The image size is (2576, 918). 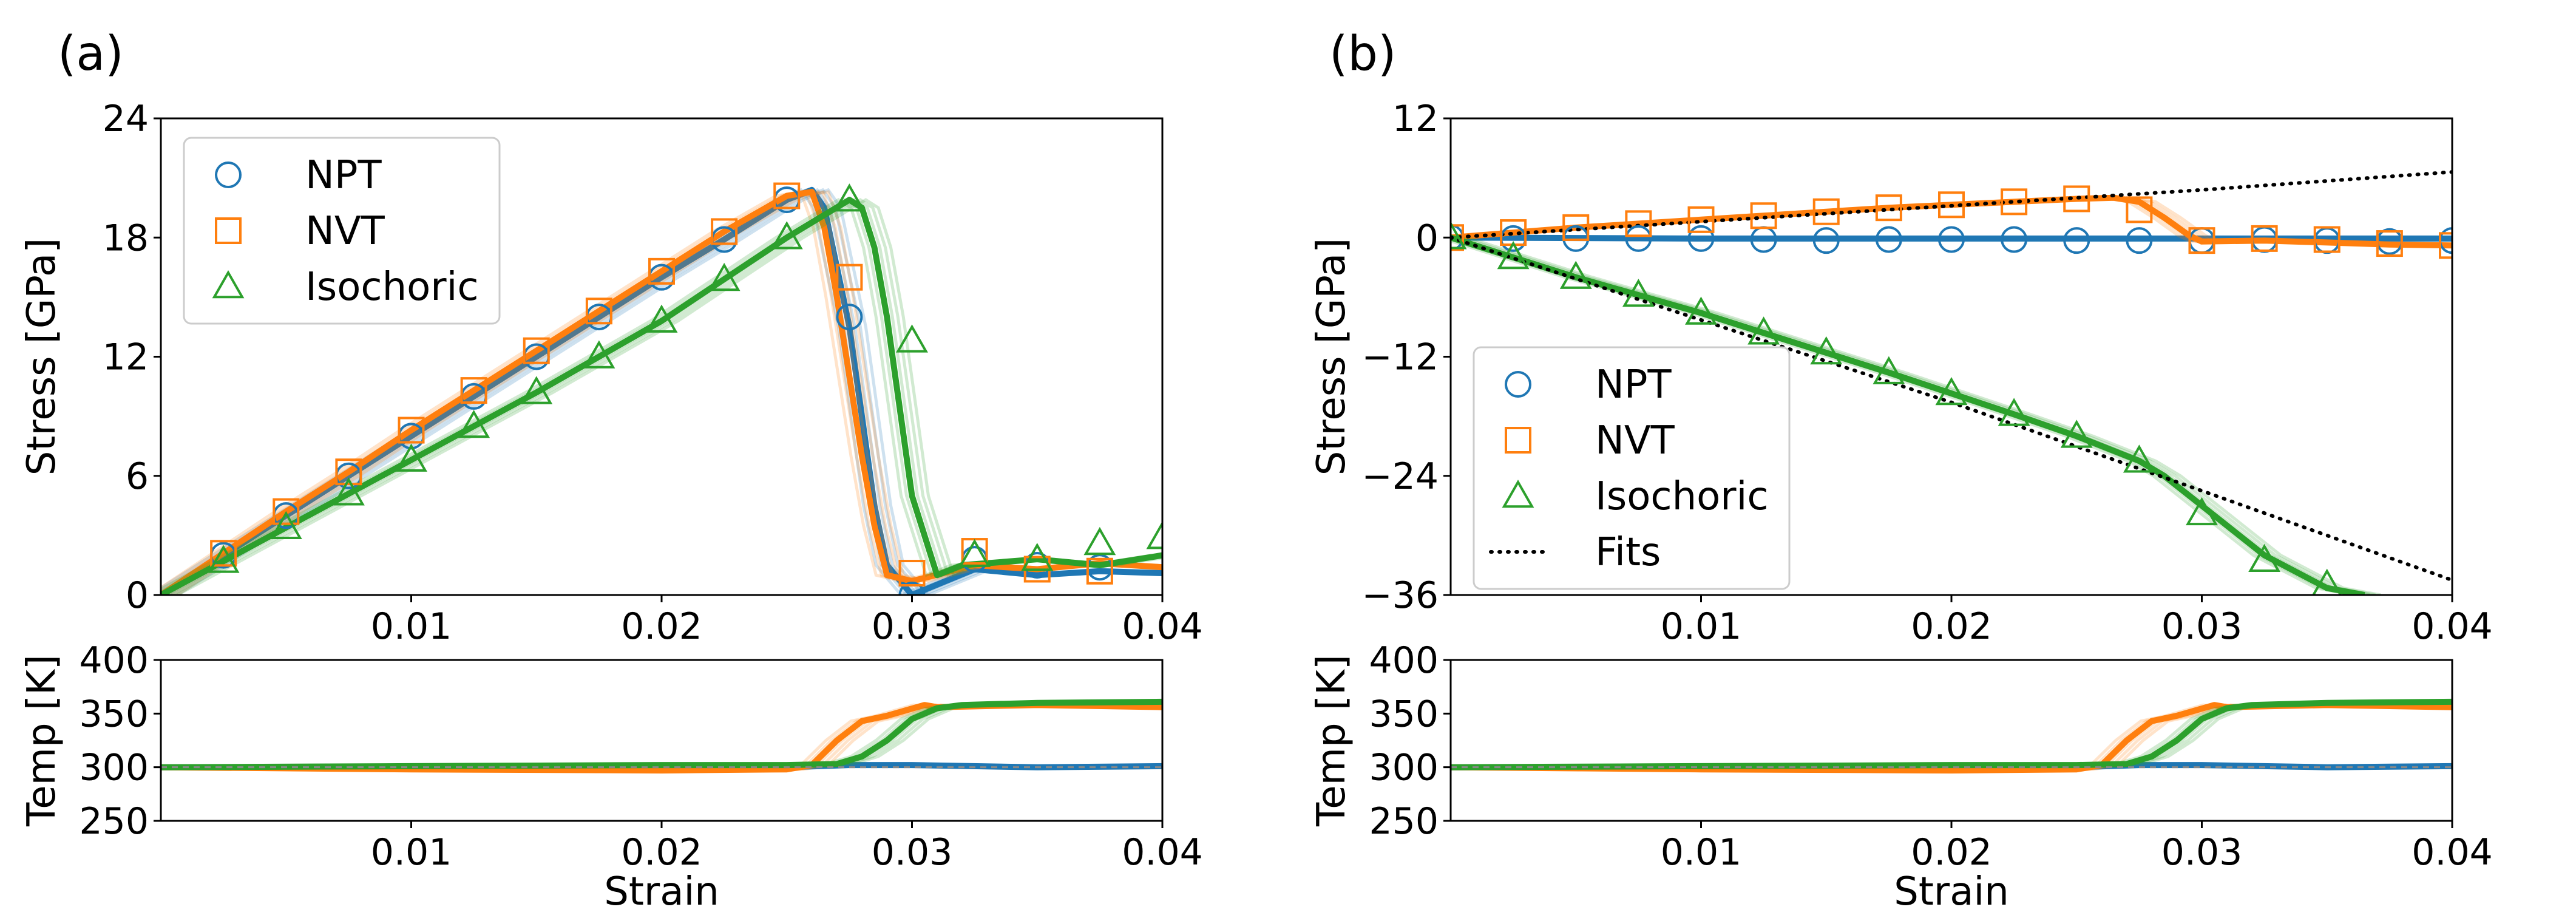 I want to click on y-tick-label: 6, so click(x=137, y=476).